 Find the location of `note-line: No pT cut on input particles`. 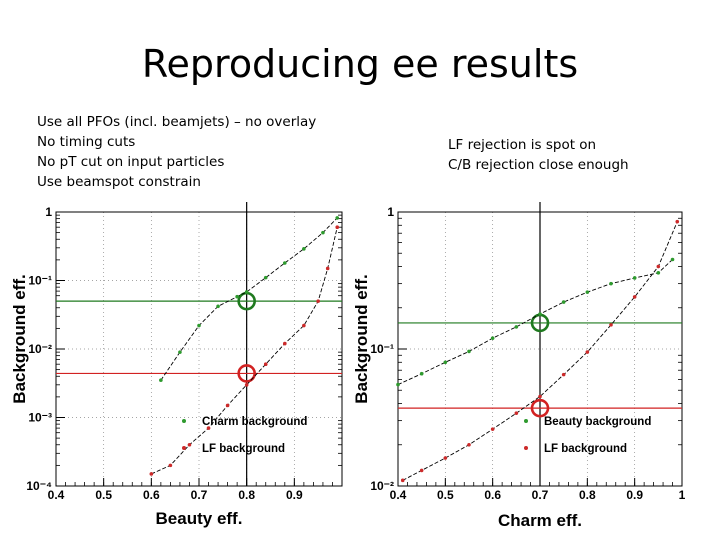

note-line: No pT cut on input particles is located at coordinates (131, 162).